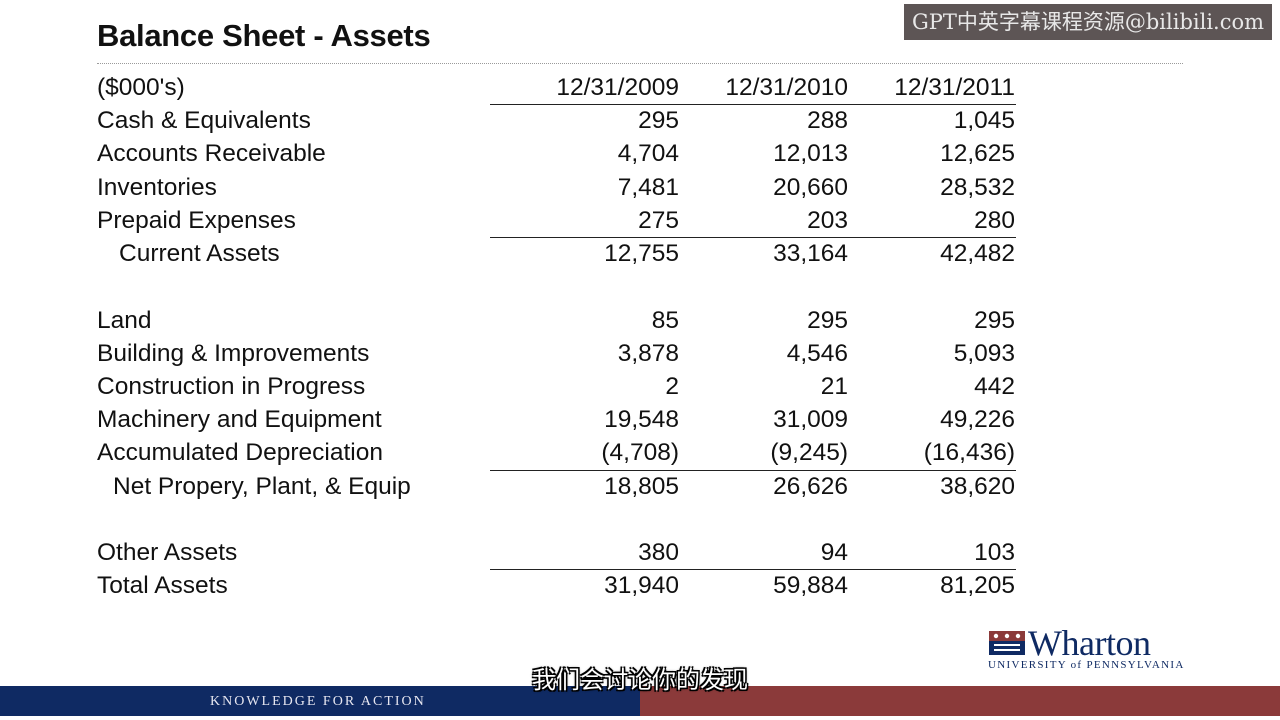 This screenshot has height=720, width=1280. I want to click on row-value: (9,245), so click(809, 453).